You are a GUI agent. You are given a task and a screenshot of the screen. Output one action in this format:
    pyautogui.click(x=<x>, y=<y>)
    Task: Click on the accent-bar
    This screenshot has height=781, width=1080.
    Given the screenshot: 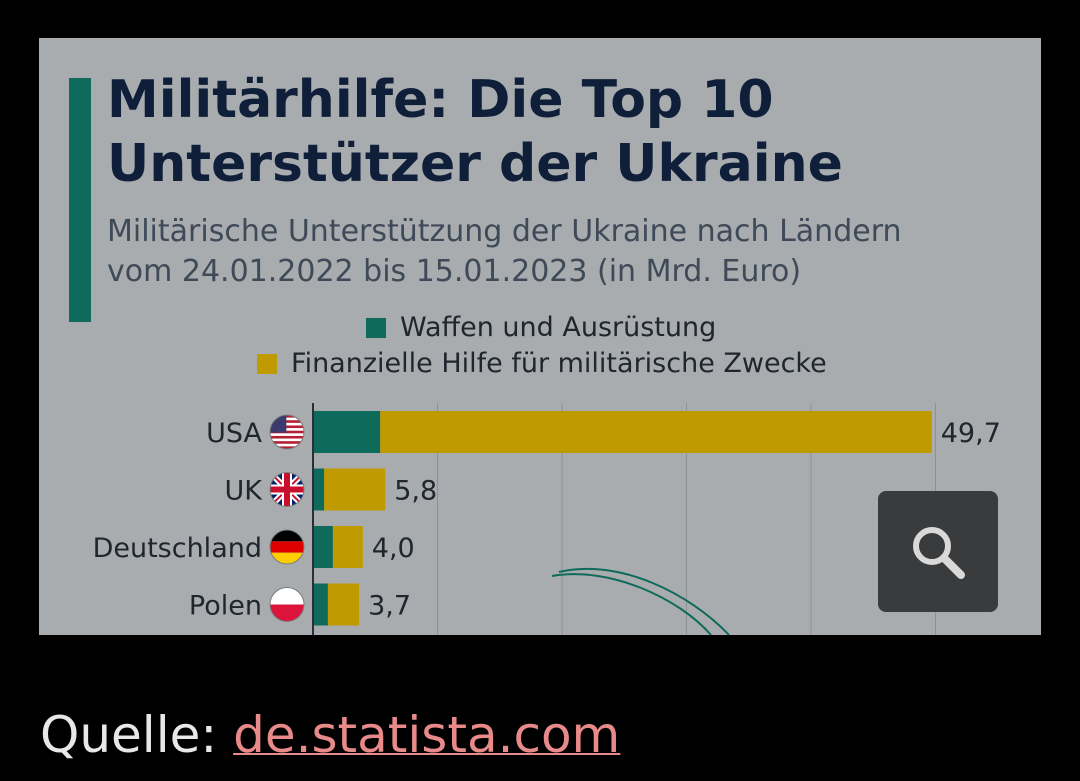 What is the action you would take?
    pyautogui.click(x=80, y=200)
    